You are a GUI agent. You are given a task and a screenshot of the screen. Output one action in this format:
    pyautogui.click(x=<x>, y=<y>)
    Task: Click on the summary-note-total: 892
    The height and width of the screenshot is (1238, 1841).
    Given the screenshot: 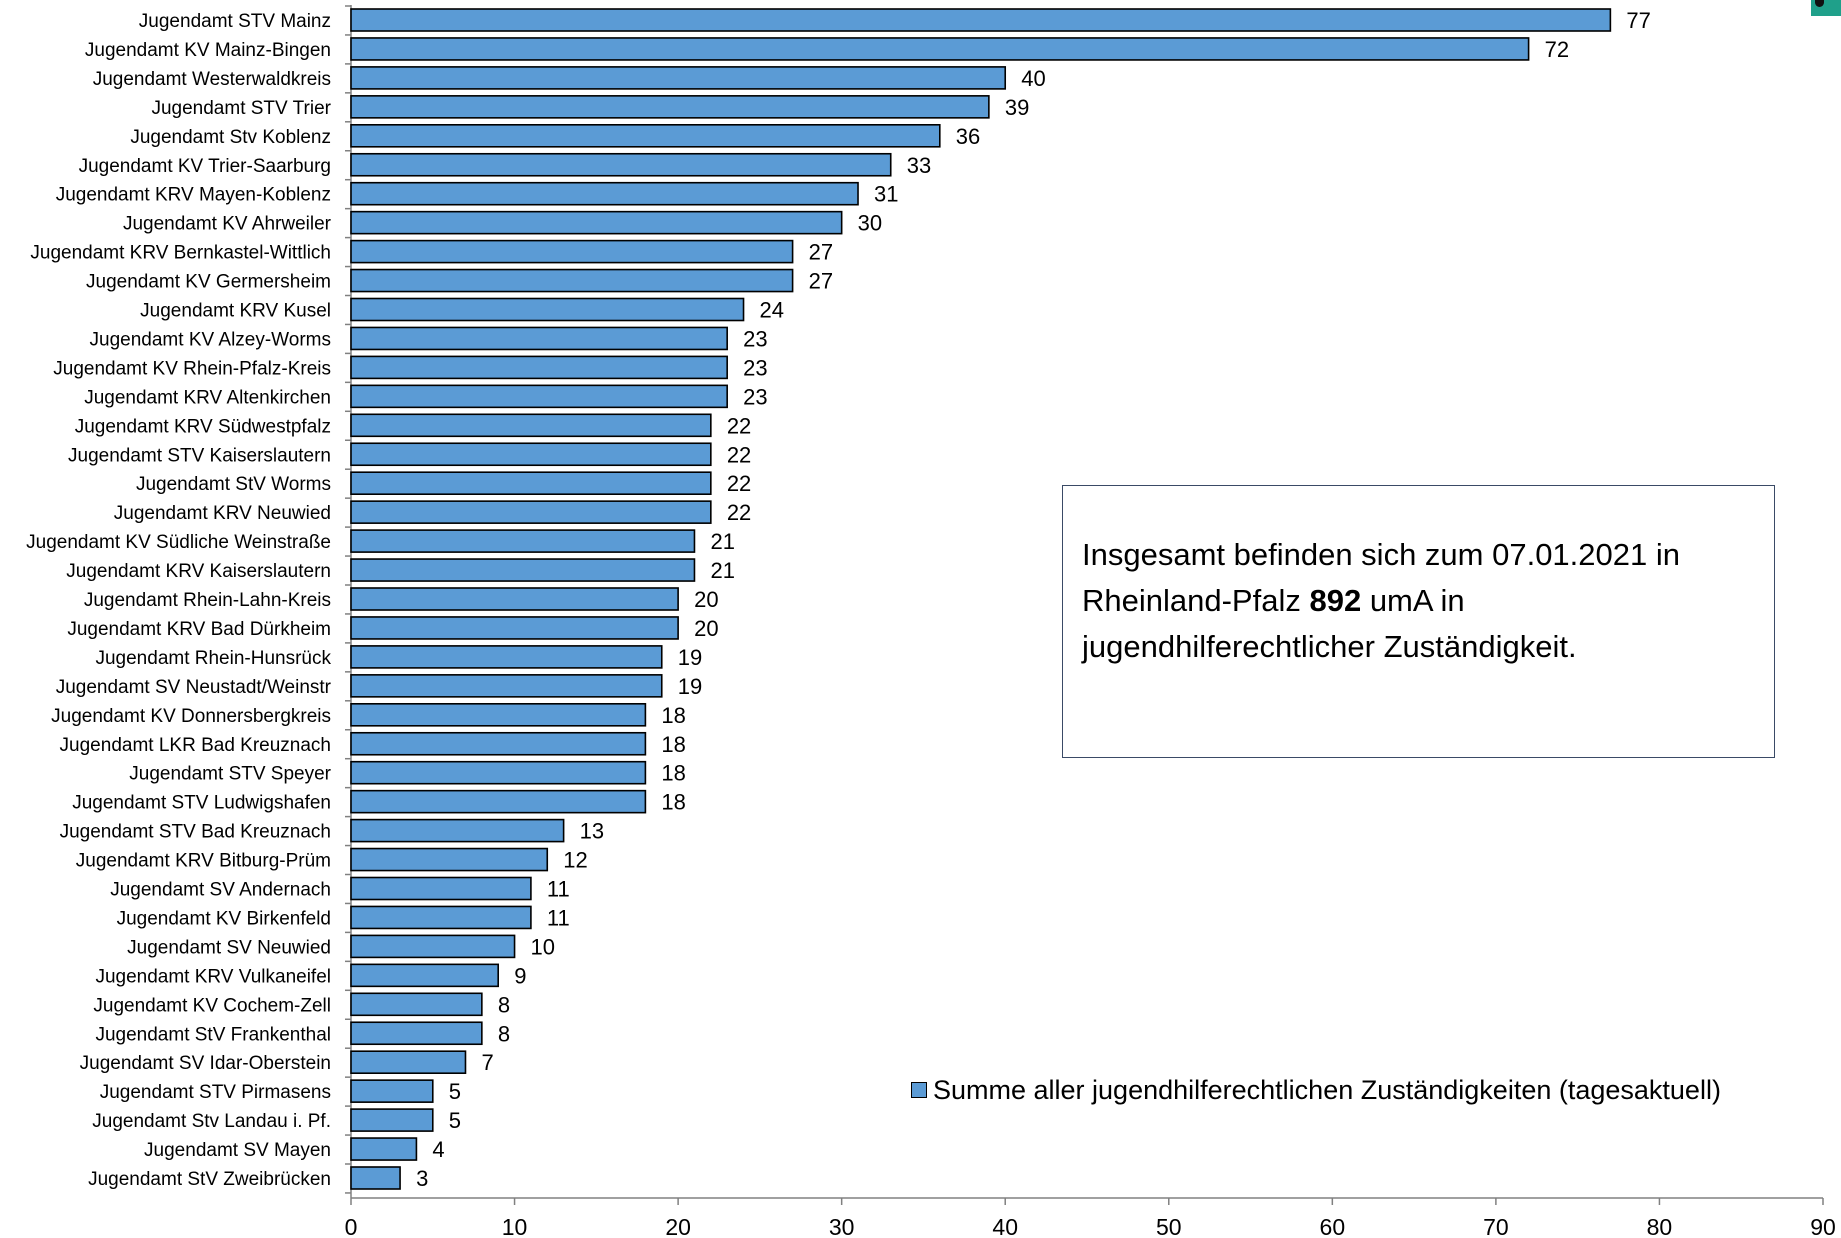 What is the action you would take?
    pyautogui.click(x=1335, y=600)
    